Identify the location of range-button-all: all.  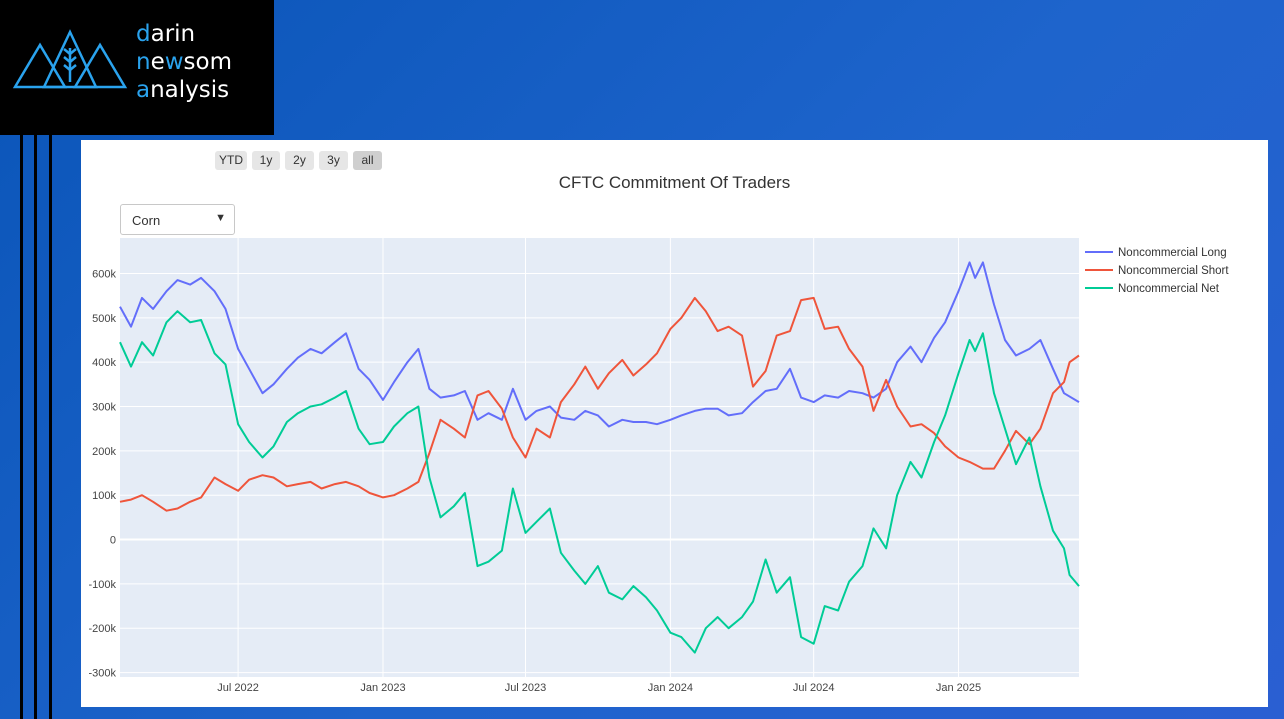
(367, 160).